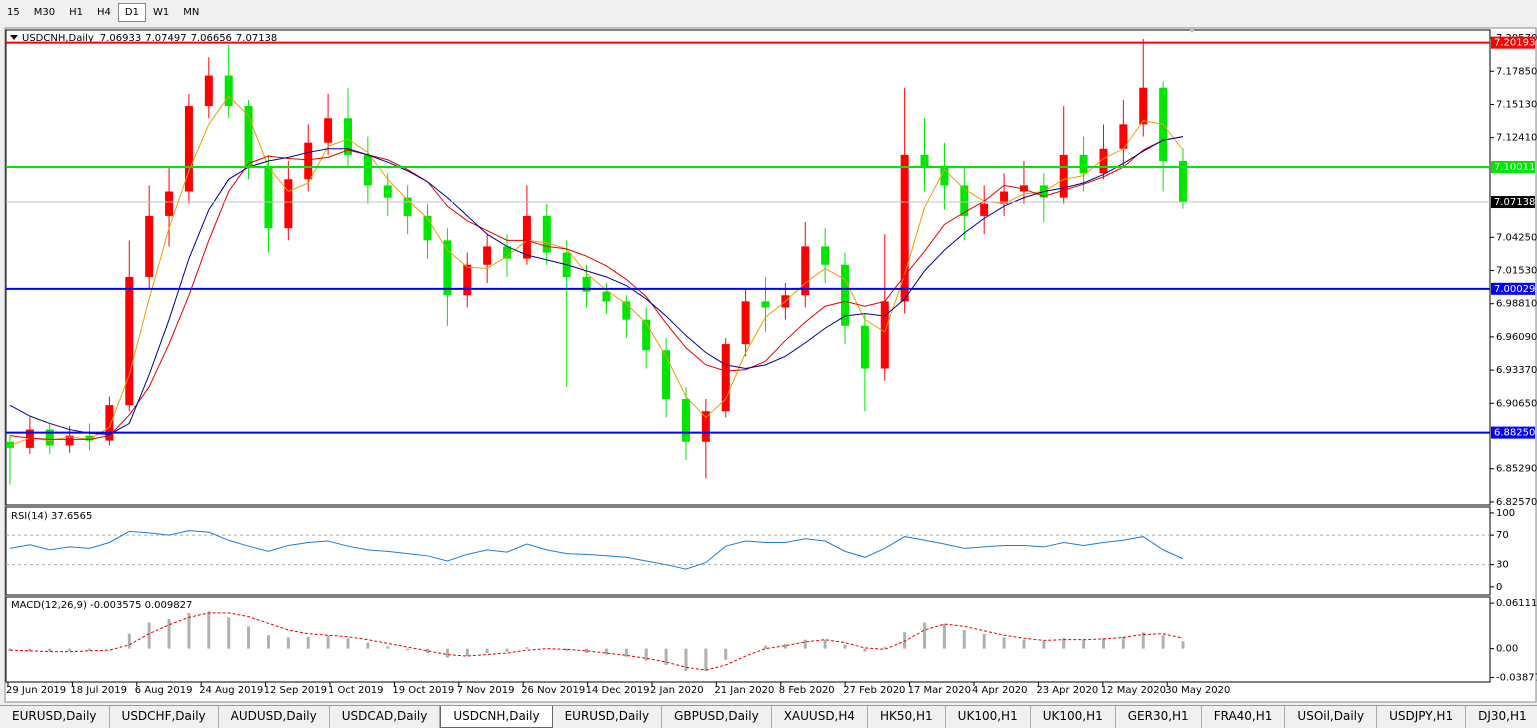  I want to click on level-label: 7.00029, so click(1514, 289).